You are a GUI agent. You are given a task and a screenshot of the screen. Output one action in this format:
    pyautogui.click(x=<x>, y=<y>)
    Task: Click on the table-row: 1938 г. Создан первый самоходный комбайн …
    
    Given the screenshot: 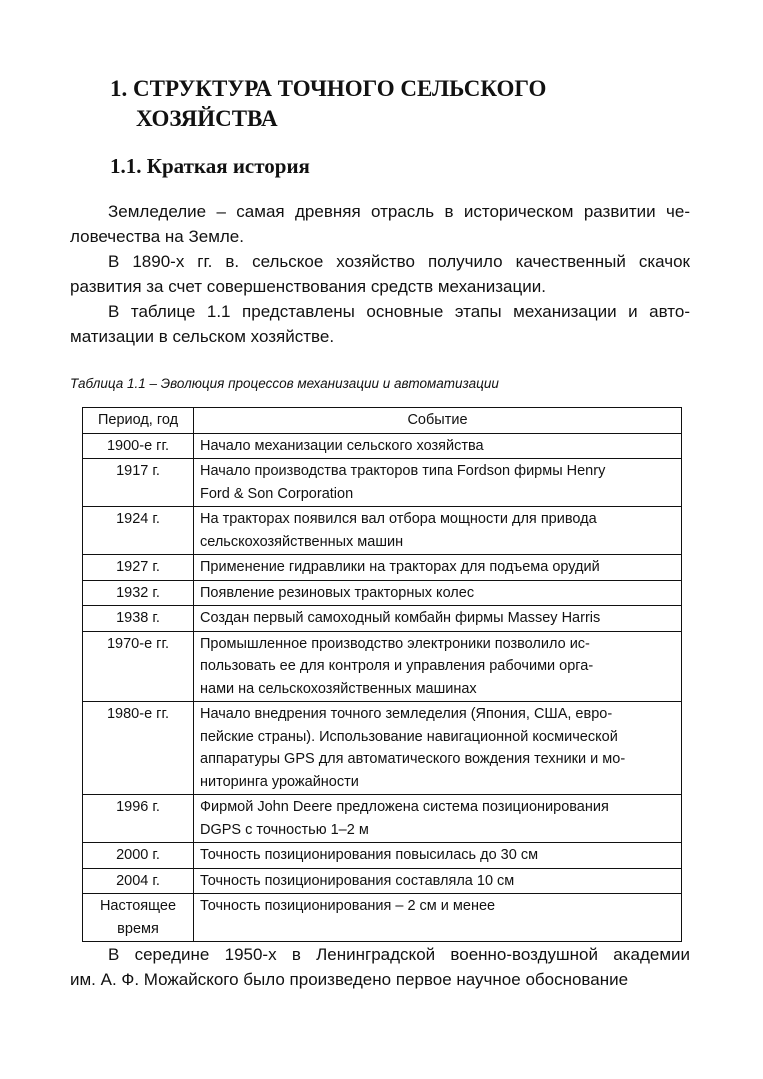 What is the action you would take?
    pyautogui.click(x=382, y=618)
    